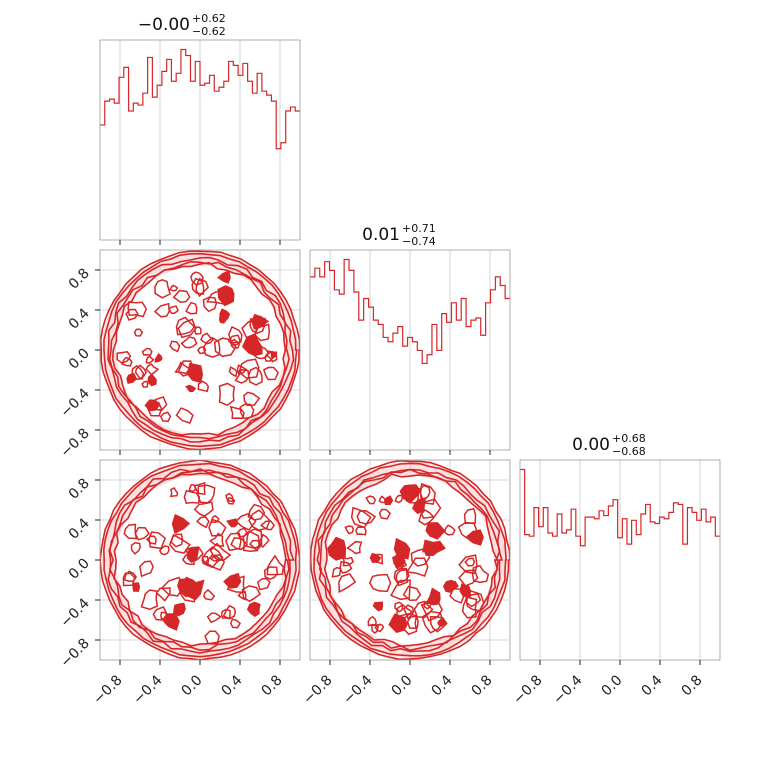 Image resolution: width=760 pixels, height=760 pixels. Describe the element at coordinates (74, 612) in the screenshot. I see `y-tick-label: −0.4` at that location.